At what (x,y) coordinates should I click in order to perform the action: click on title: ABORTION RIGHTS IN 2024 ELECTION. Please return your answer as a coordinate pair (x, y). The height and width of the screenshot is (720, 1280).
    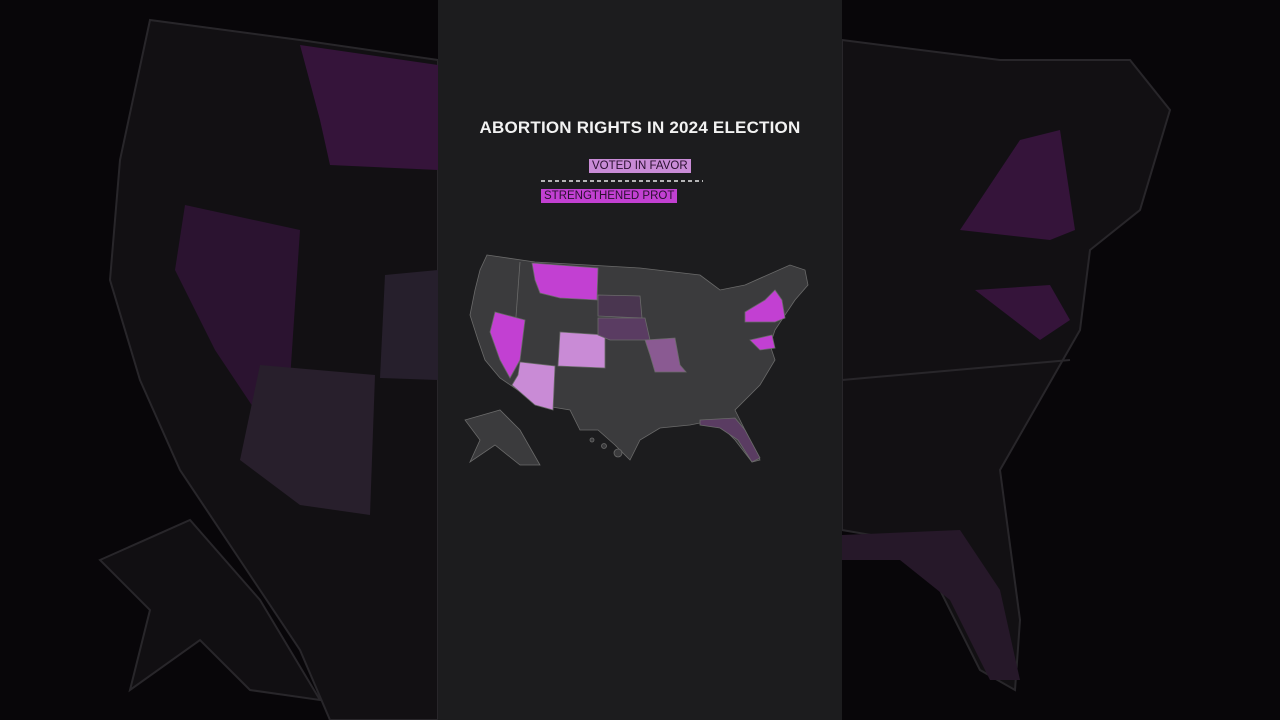
    Looking at the image, I should click on (640, 127).